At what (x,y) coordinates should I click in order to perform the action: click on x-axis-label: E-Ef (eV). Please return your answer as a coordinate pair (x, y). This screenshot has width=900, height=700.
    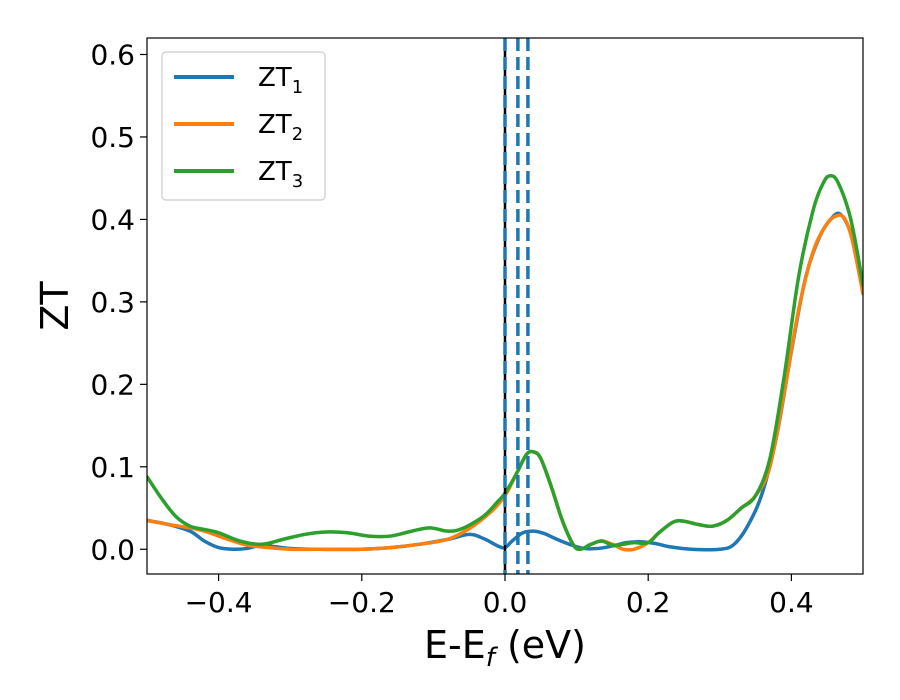
    Looking at the image, I should click on (505, 648).